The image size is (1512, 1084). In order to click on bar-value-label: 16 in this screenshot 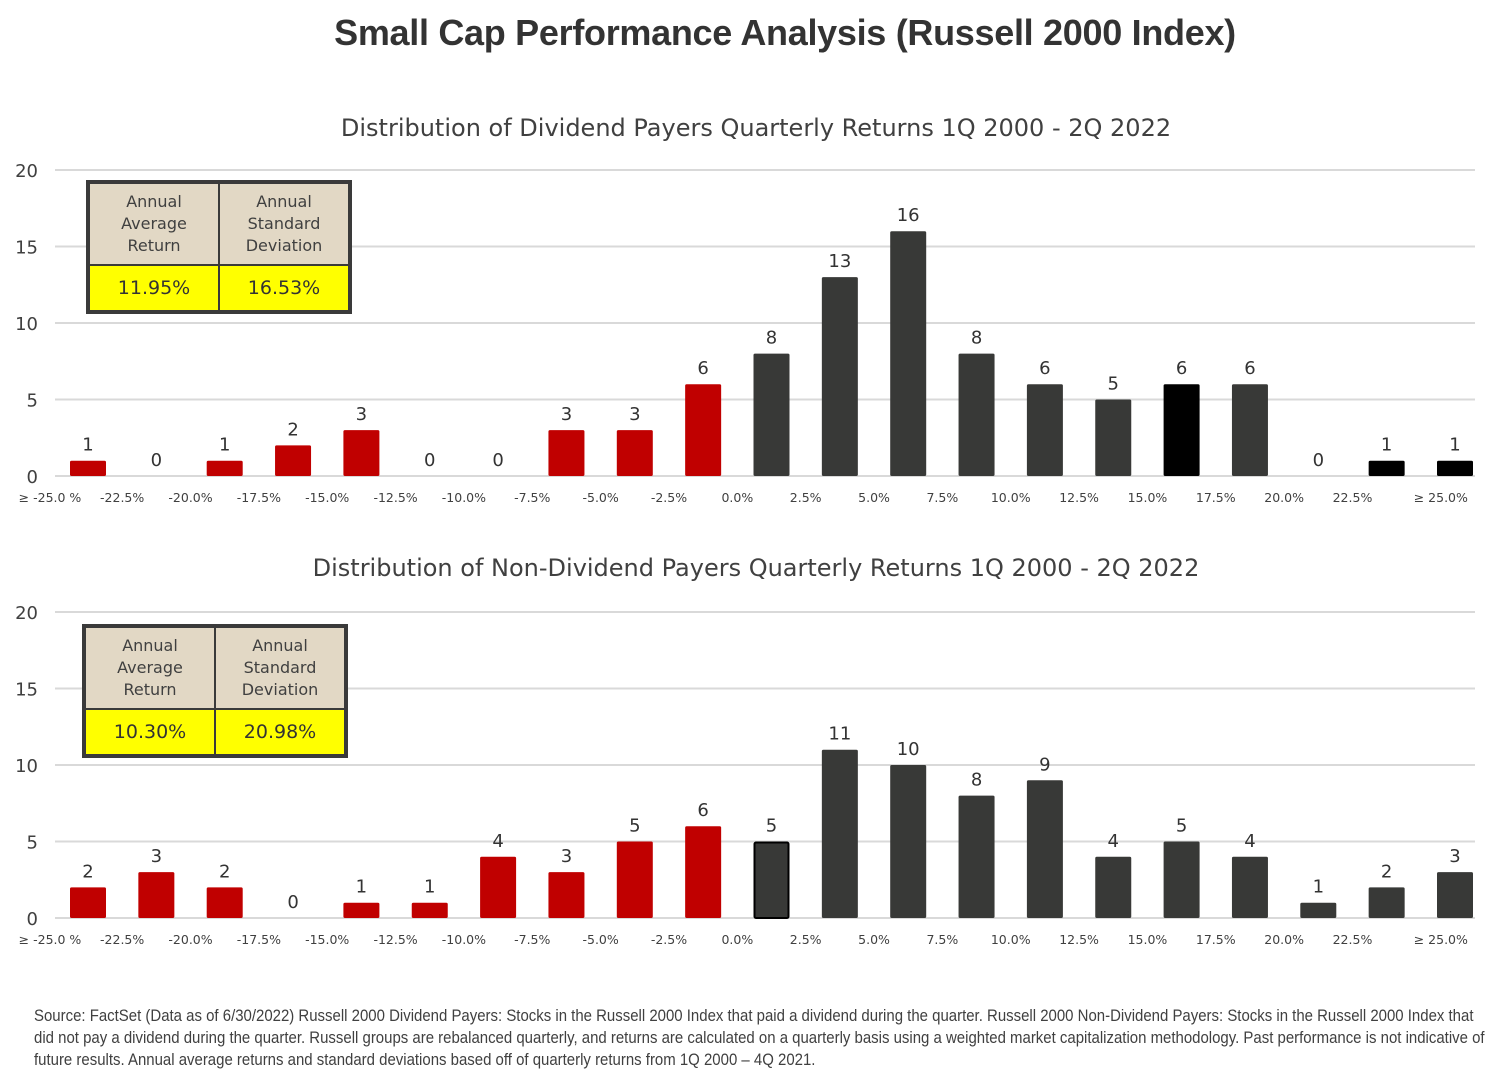, I will do `click(908, 215)`.